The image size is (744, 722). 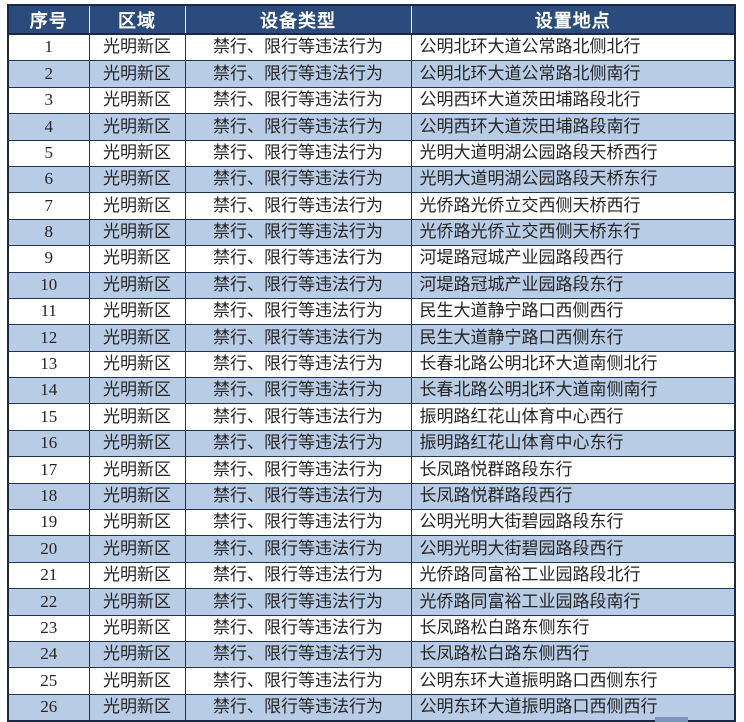 What do you see at coordinates (48, 417) in the screenshot?
I see `cell-no: 15` at bounding box center [48, 417].